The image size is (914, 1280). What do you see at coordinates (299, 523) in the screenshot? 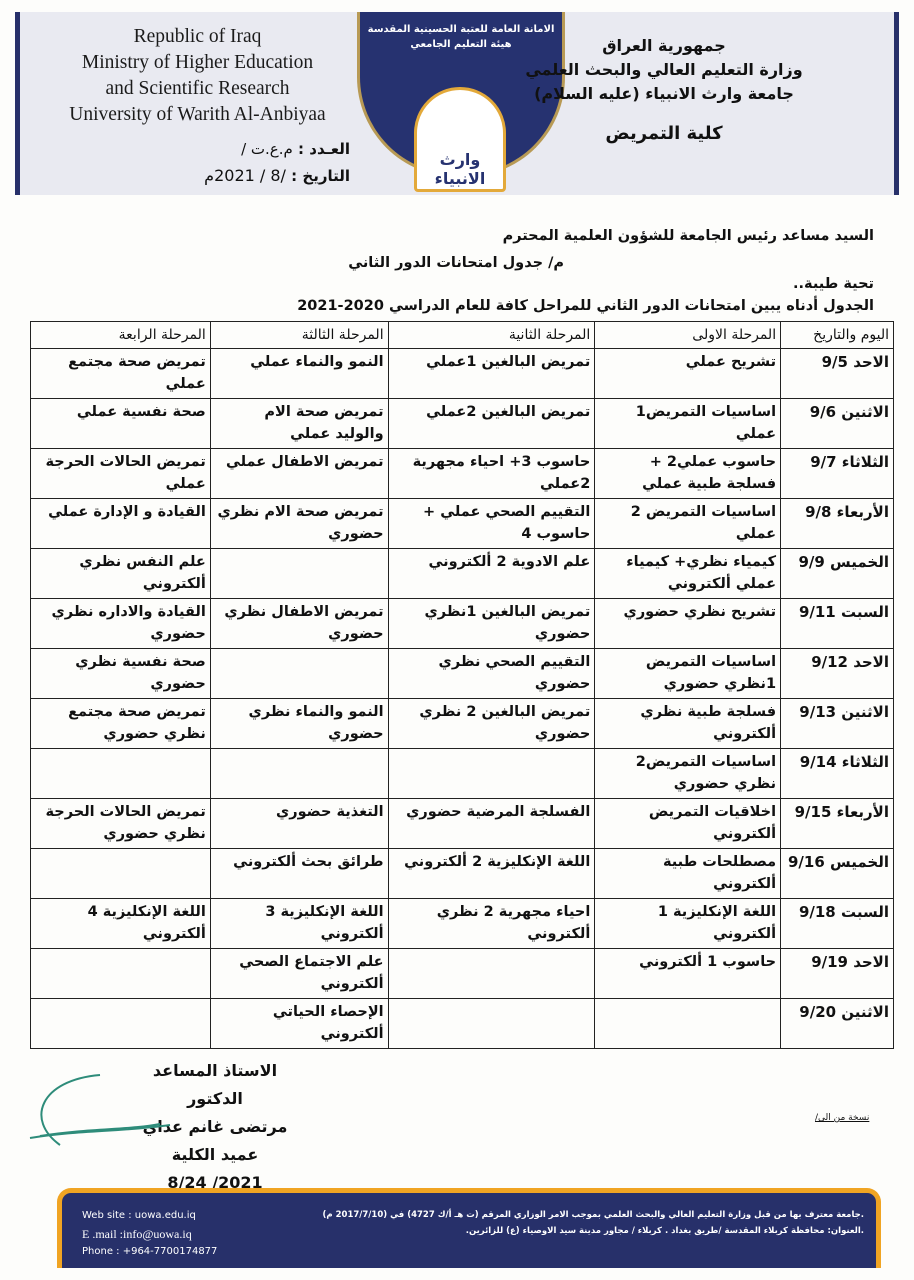
I see `exam-cell: تمريض صحة الام نظري حضوري` at bounding box center [299, 523].